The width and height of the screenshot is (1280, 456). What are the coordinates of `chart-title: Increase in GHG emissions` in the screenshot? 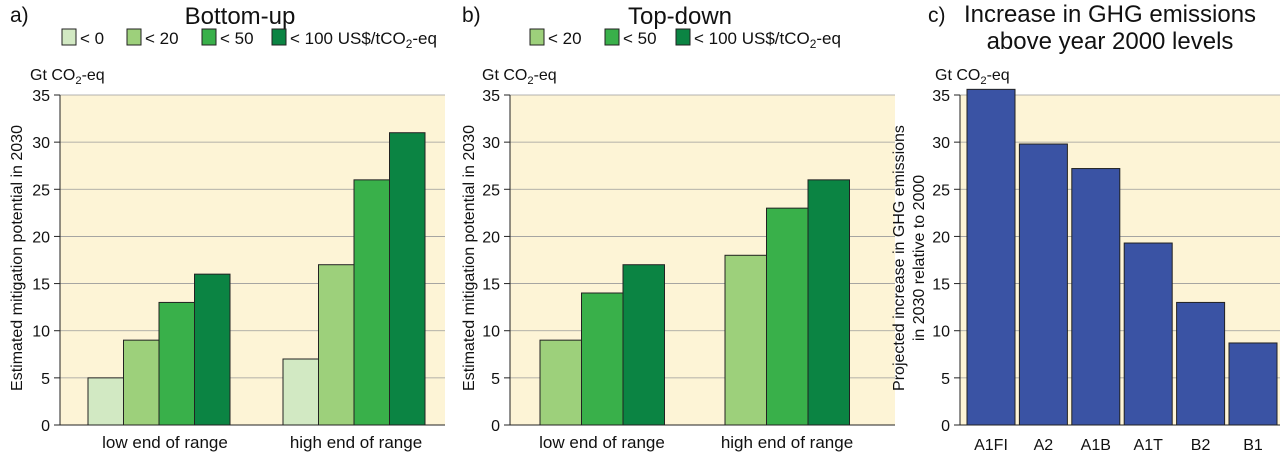 It's located at (1110, 14).